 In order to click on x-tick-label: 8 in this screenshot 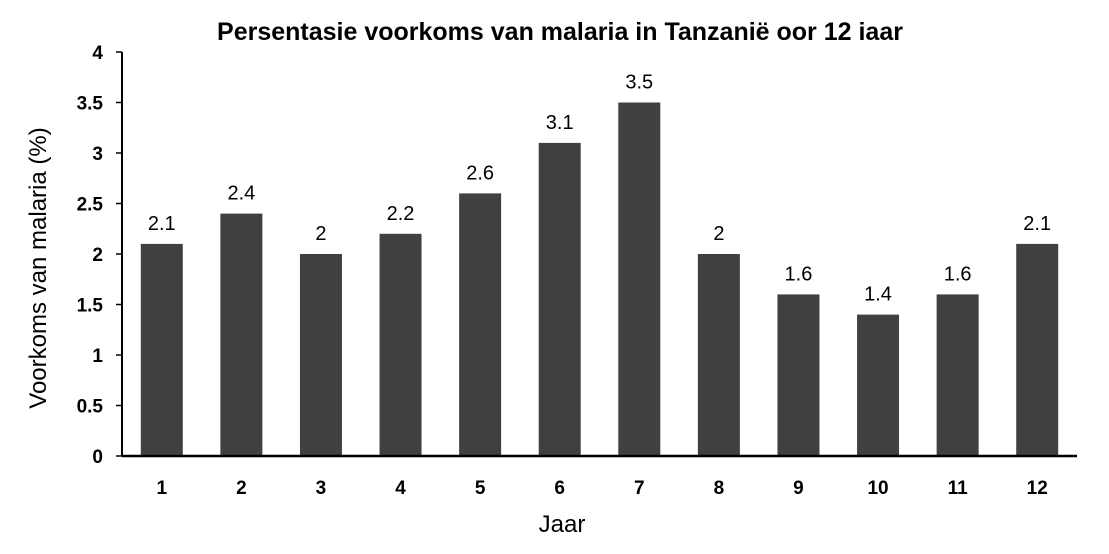, I will do `click(719, 488)`.